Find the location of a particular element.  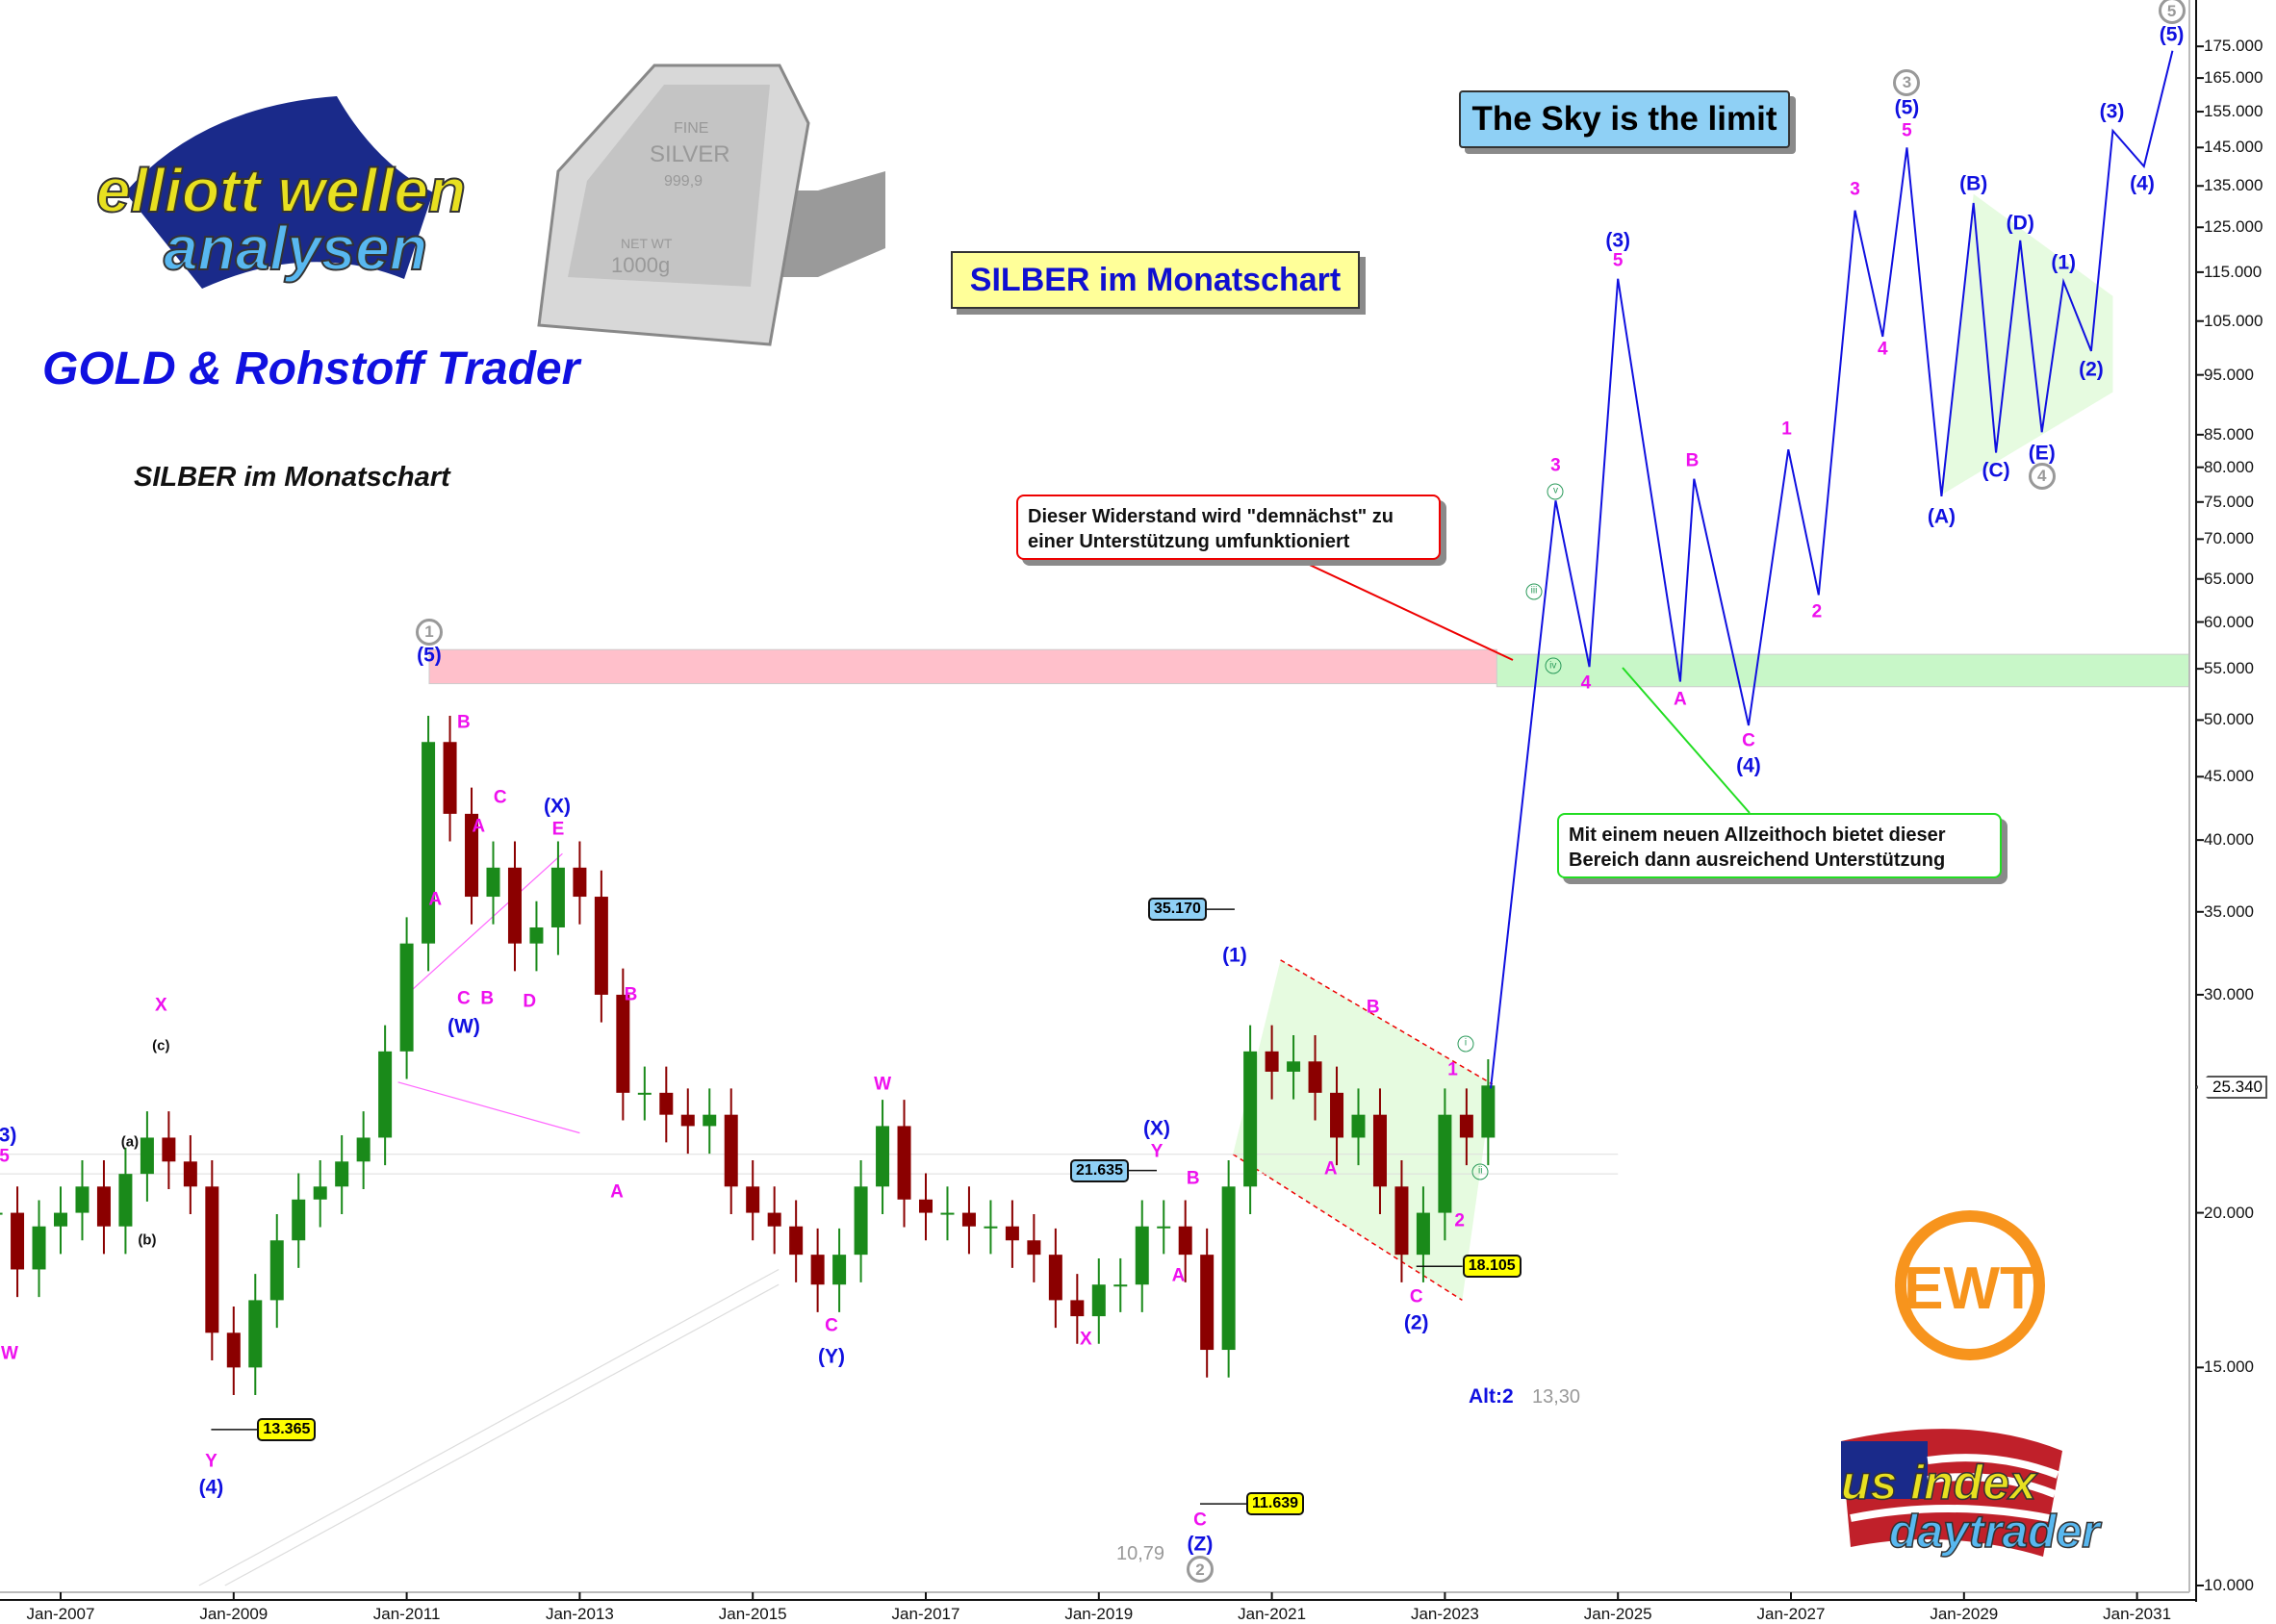

wave-label: 1 is located at coordinates (429, 632).